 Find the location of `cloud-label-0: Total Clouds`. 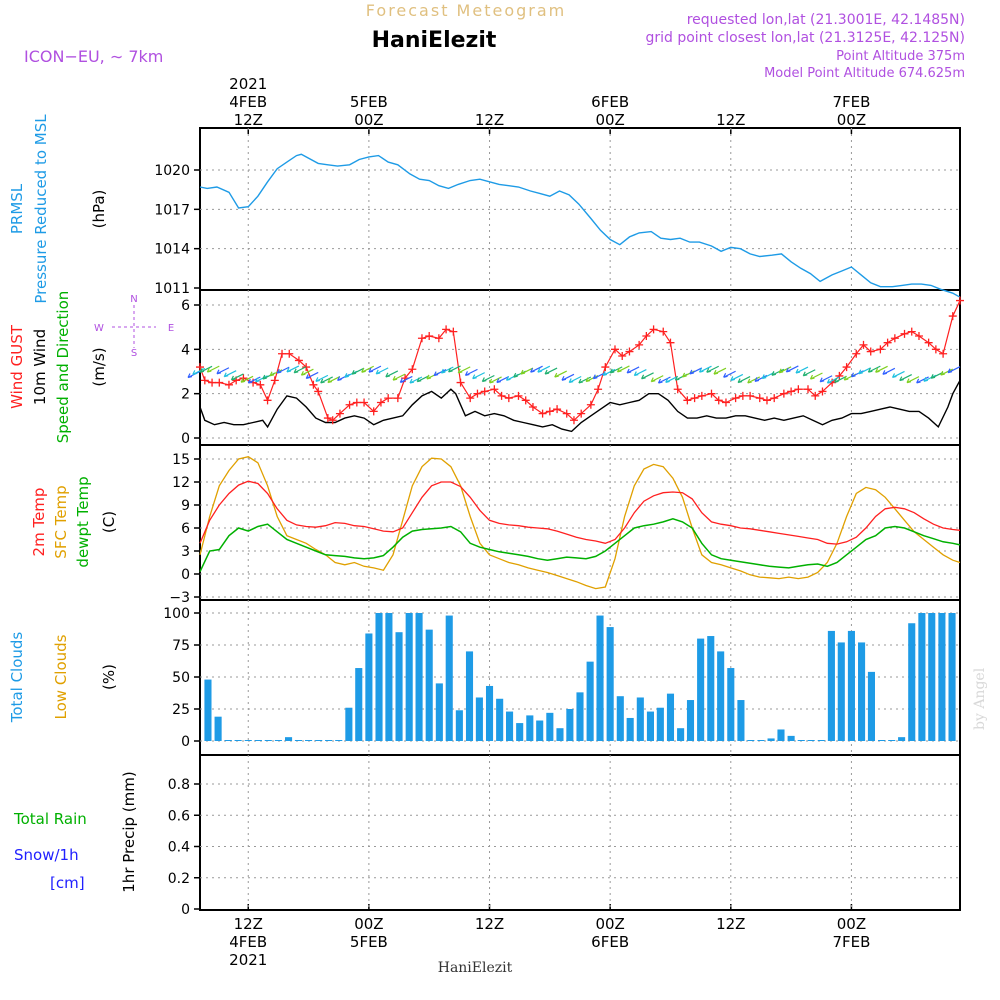

cloud-label-0: Total Clouds is located at coordinates (17, 678).